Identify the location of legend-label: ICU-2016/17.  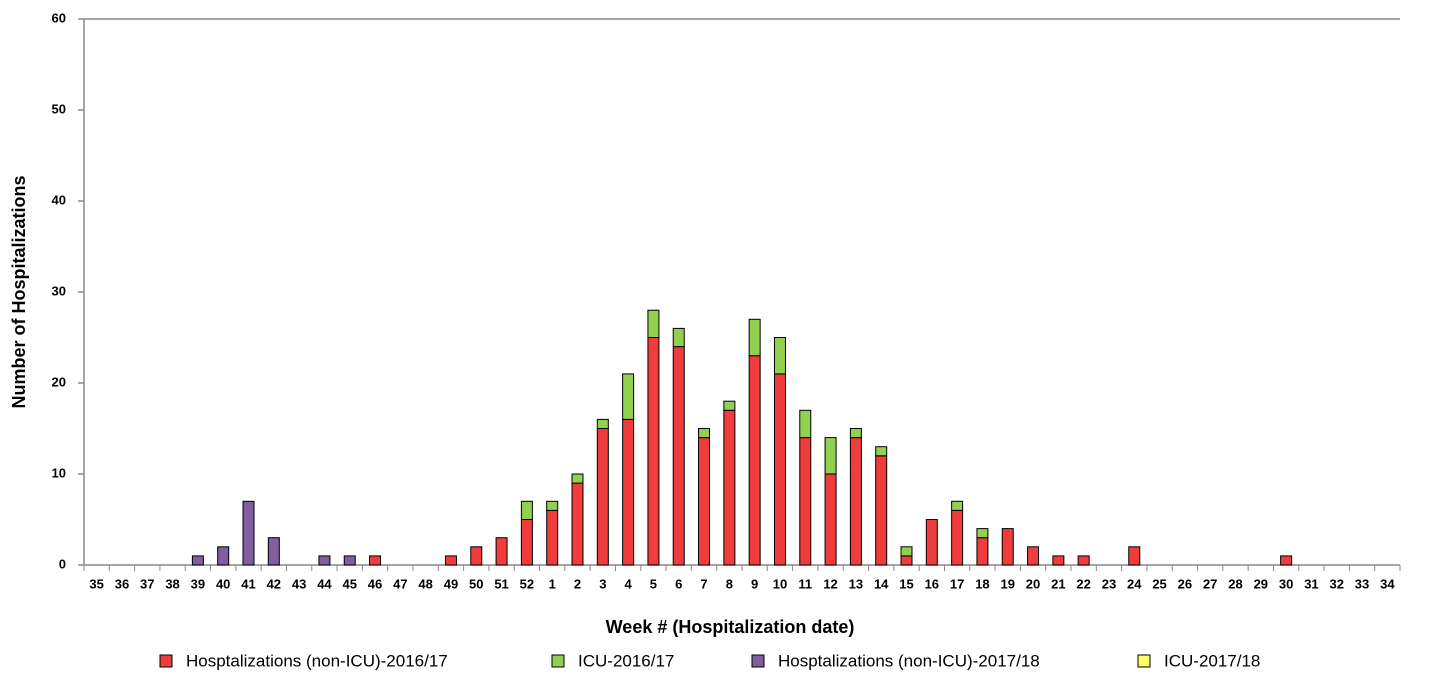
(626, 660).